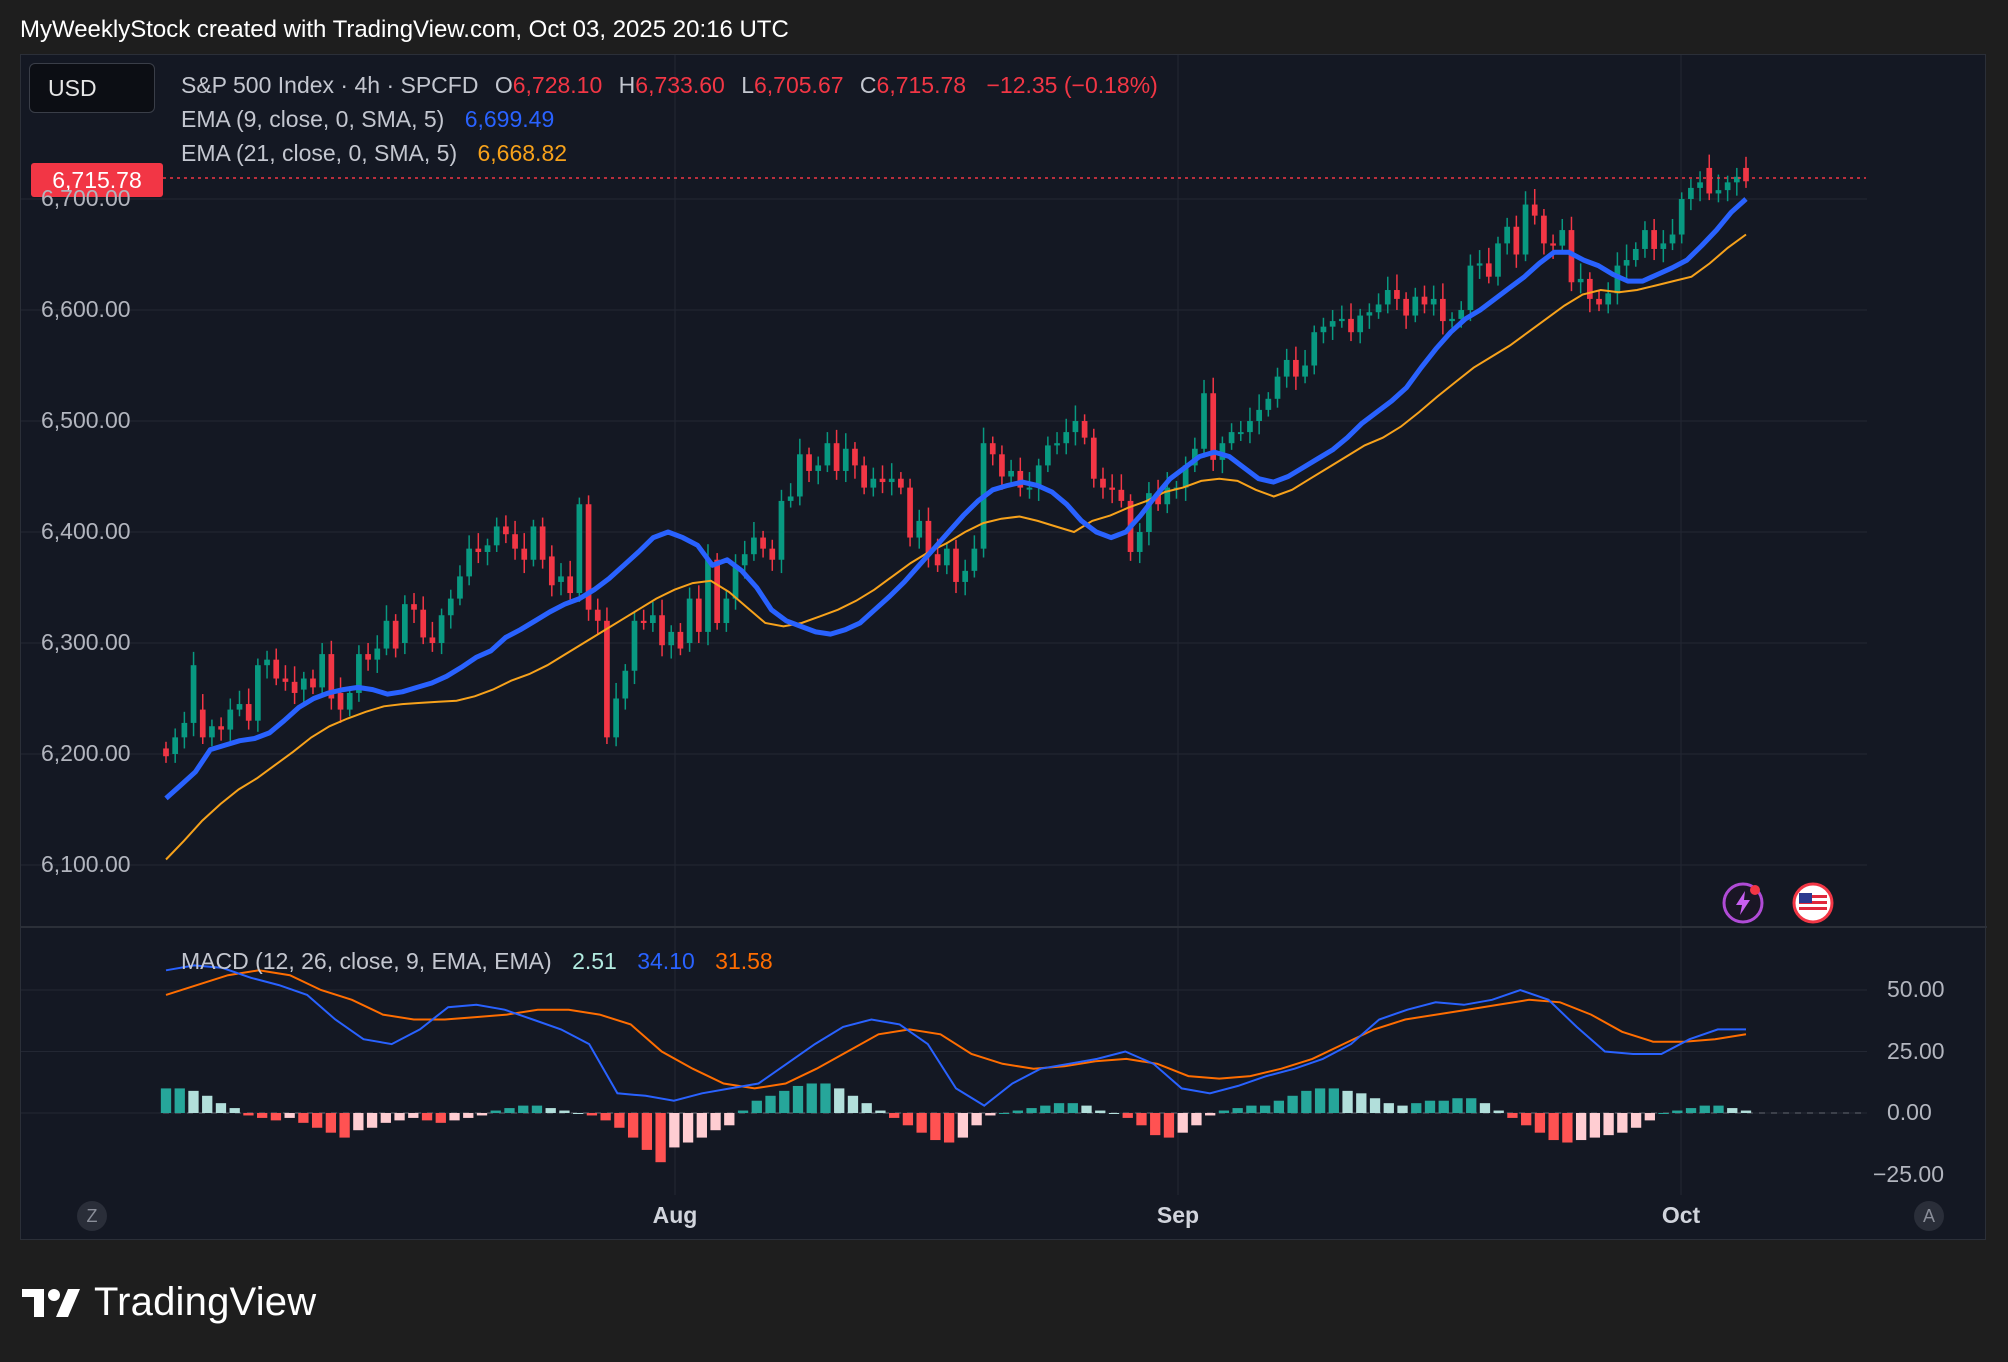  I want to click on ema21-legend: EMA (21, close, 0, SMA, 5) 6,668.82, so click(376, 153).